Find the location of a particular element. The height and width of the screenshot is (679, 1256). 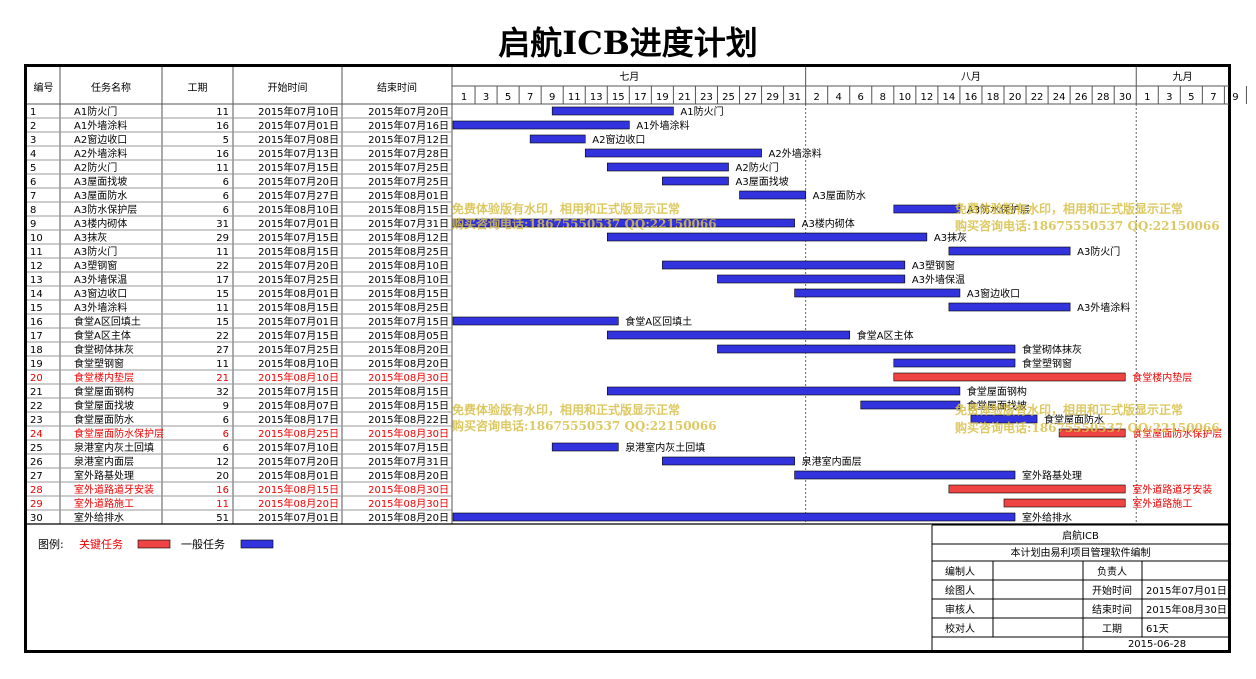

task-id: 1 is located at coordinates (33, 112).